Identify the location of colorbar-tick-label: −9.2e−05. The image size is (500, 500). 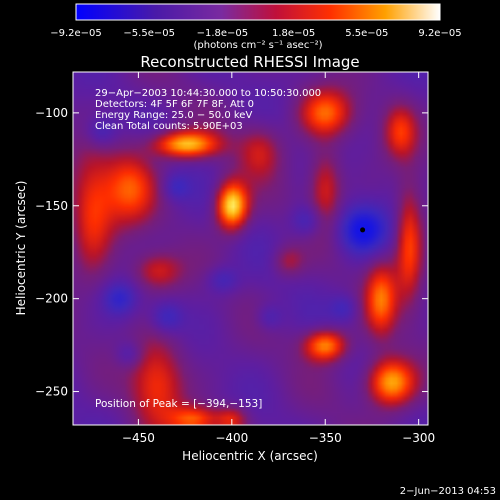
(76, 33).